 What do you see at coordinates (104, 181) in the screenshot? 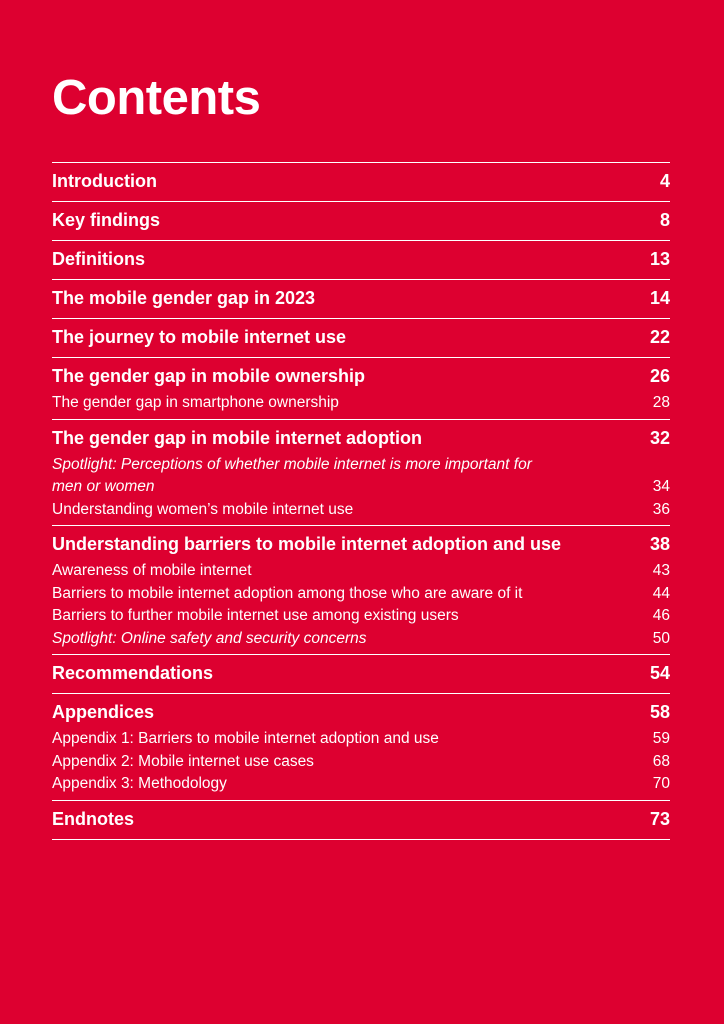
I see `toc-entry-label: Introduction` at bounding box center [104, 181].